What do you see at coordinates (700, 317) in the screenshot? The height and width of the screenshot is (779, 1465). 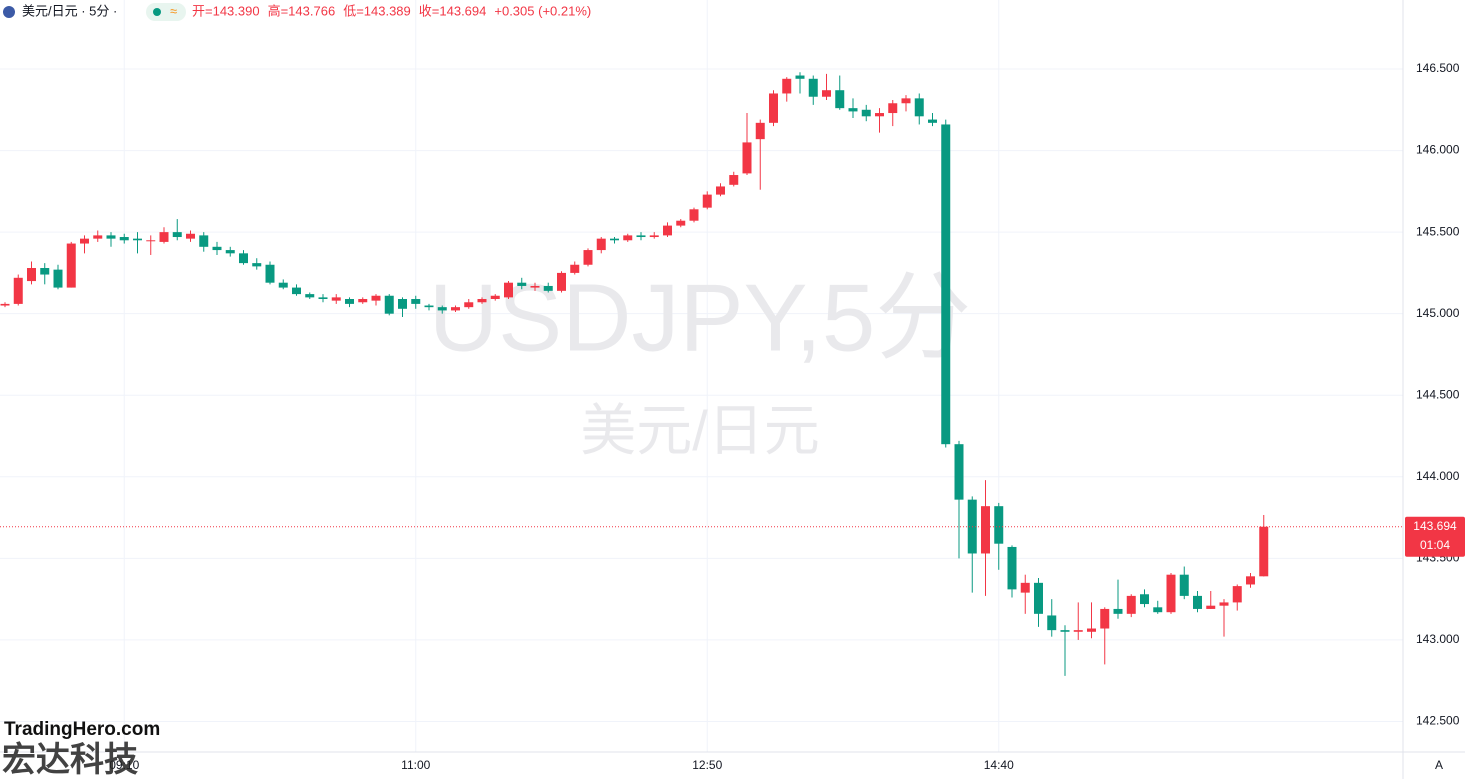 I see `watermark-title: USDJPY,5分` at bounding box center [700, 317].